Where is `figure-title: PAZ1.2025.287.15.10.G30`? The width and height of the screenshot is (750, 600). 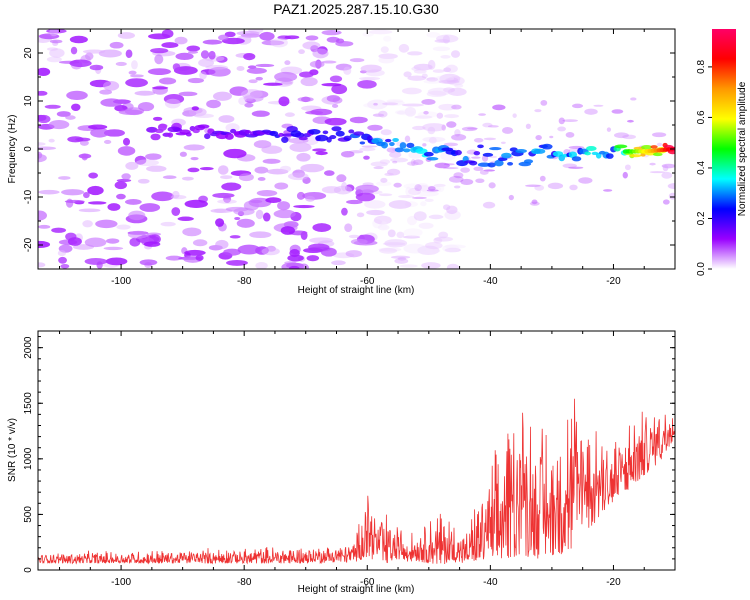 figure-title: PAZ1.2025.287.15.10.G30 is located at coordinates (356, 9).